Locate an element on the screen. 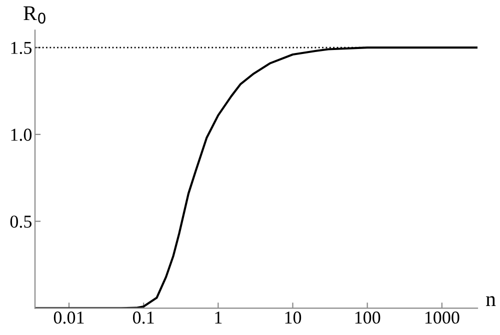 The height and width of the screenshot is (335, 500). x-tick-label: 10 is located at coordinates (293, 318).